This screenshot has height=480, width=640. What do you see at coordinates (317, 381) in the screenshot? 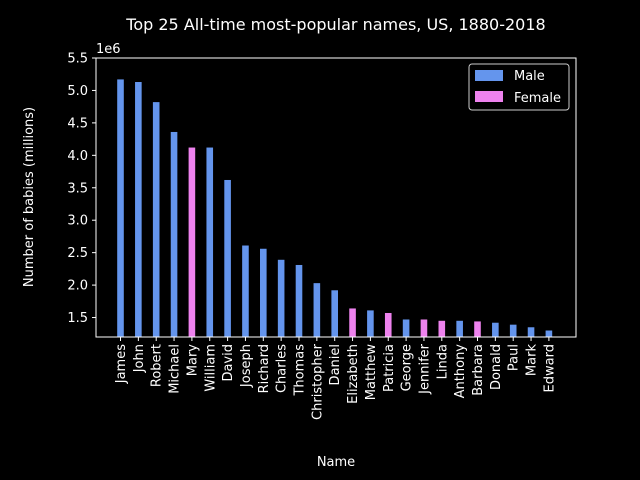
I see `x-tick-label: Christopher` at bounding box center [317, 381].